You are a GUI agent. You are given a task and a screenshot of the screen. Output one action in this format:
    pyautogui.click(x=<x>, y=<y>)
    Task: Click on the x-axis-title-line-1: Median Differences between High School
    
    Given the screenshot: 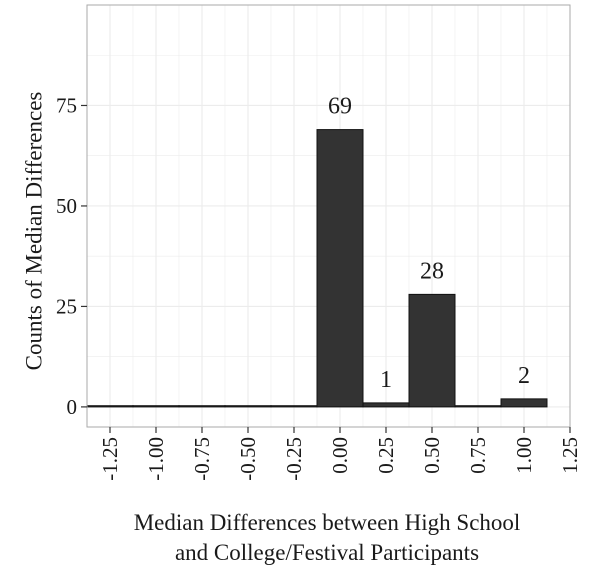 What is the action you would take?
    pyautogui.click(x=327, y=522)
    